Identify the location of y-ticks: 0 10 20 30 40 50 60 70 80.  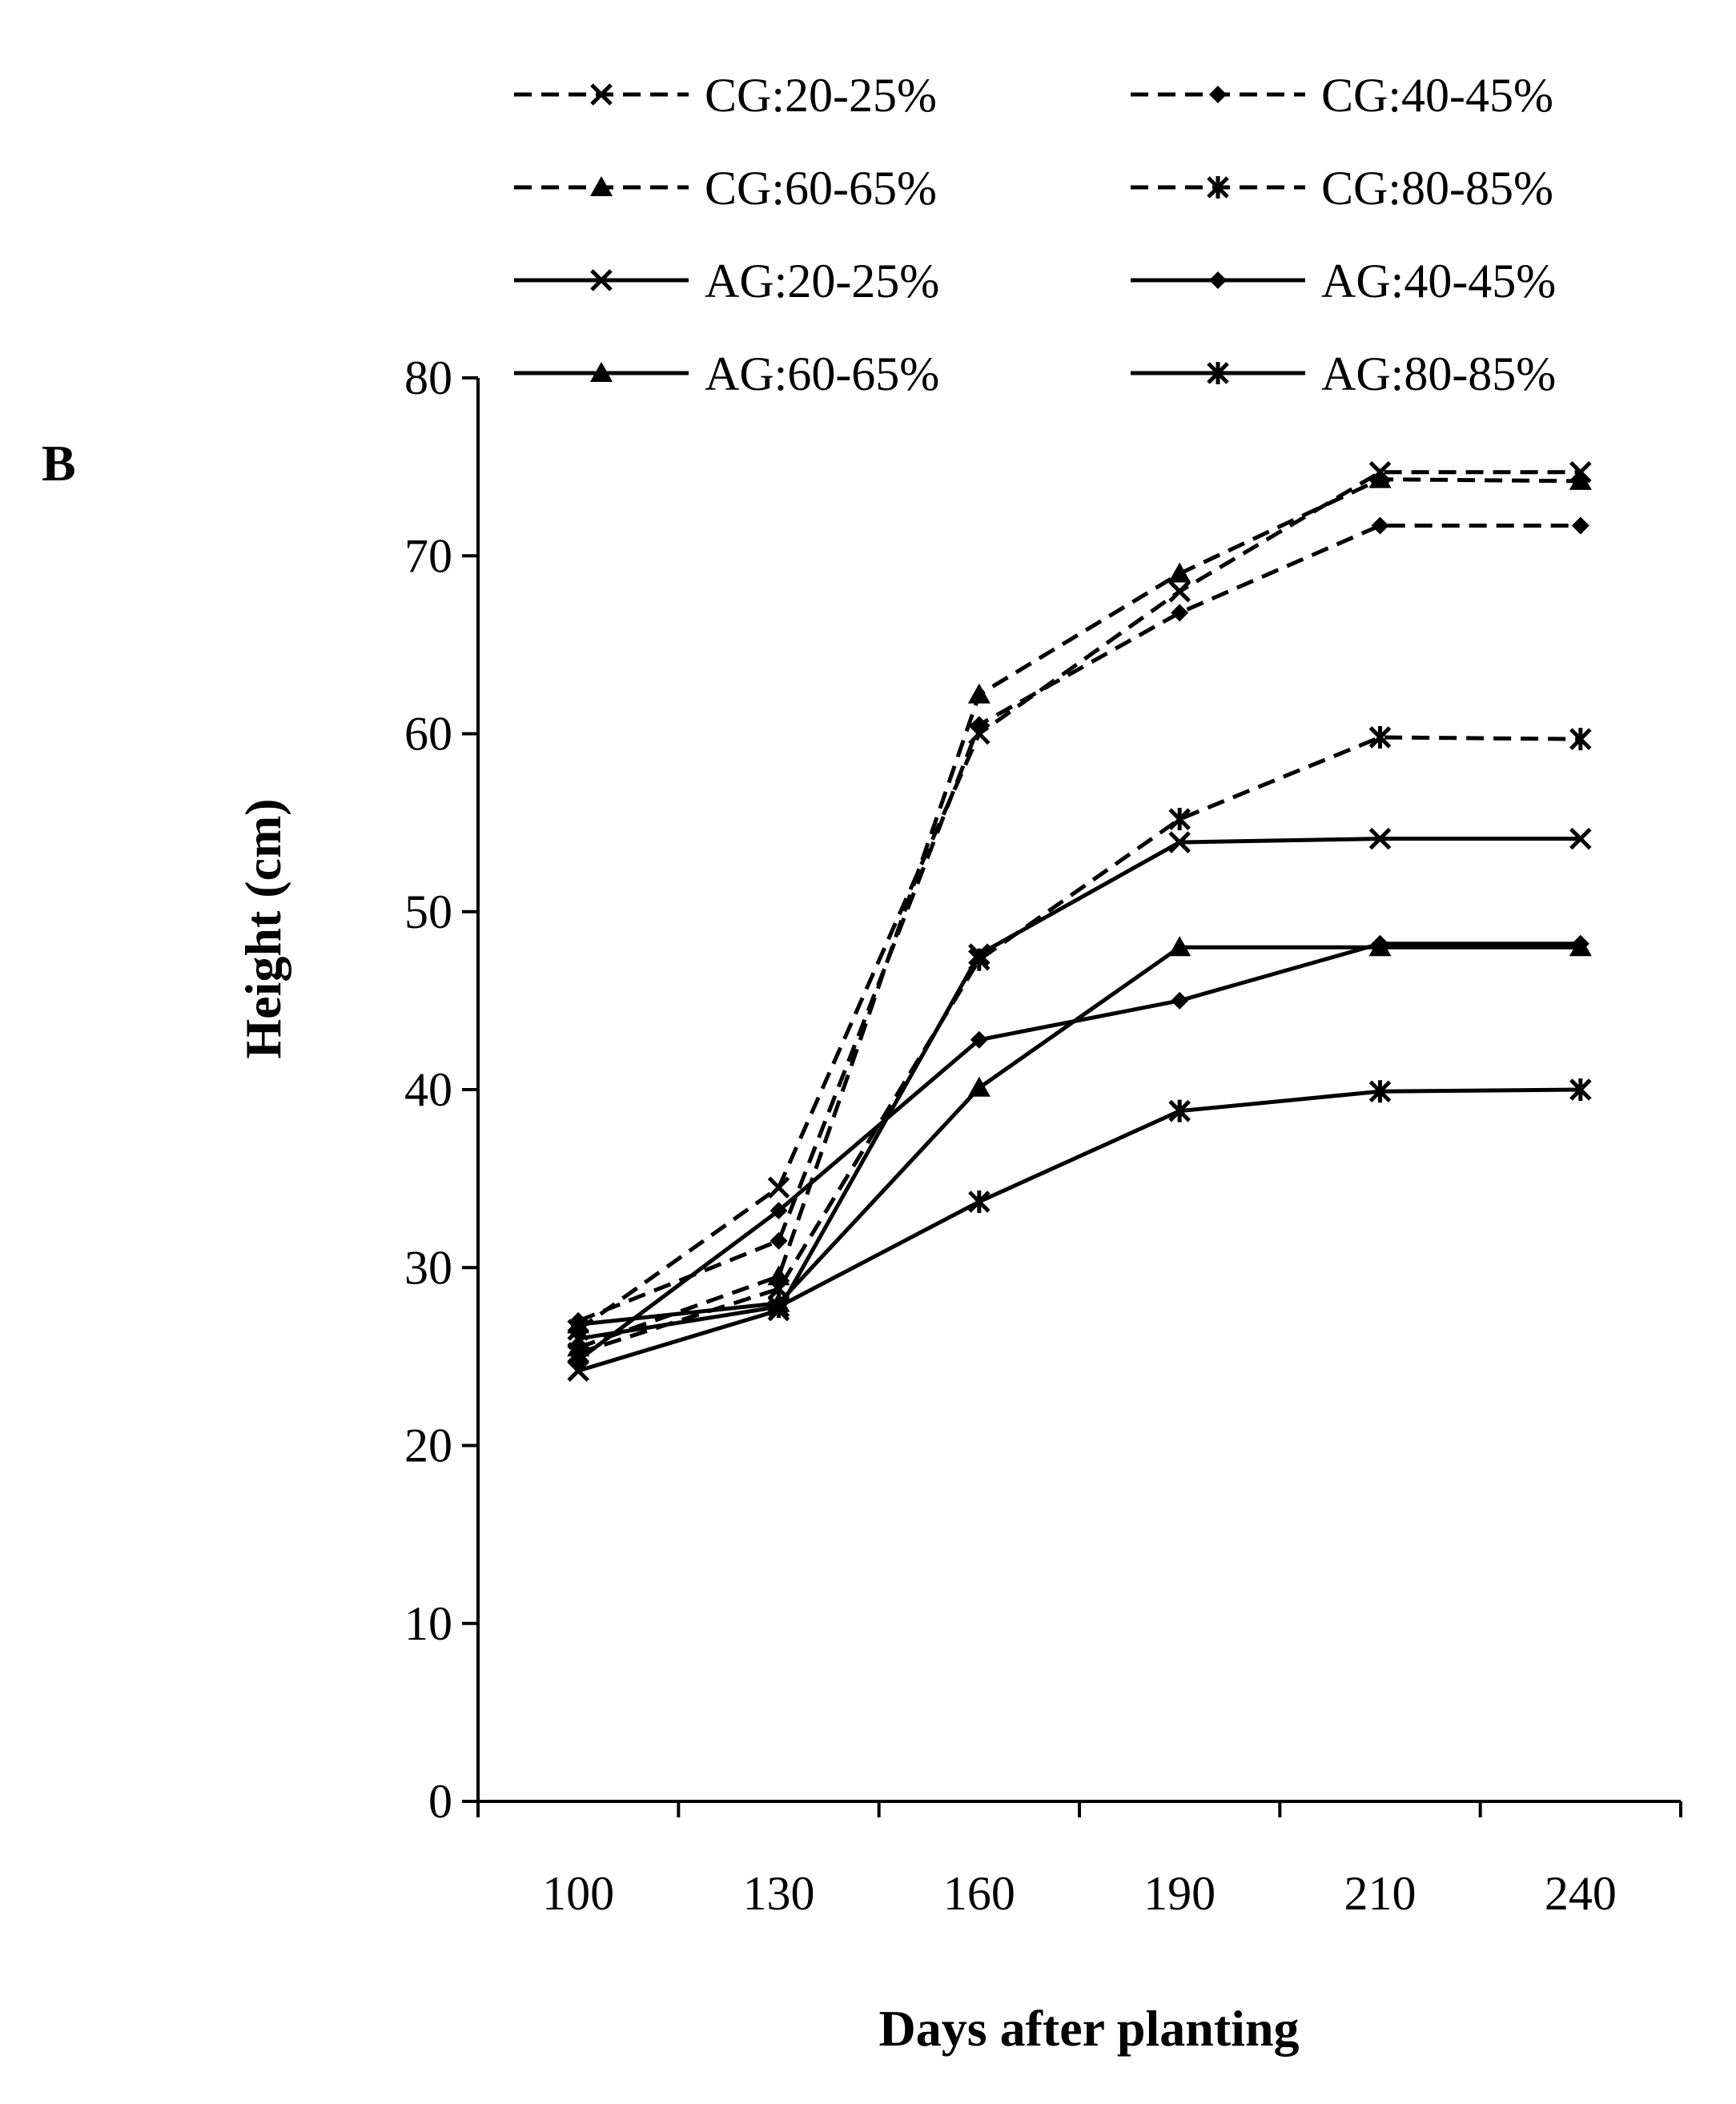
(441, 1089).